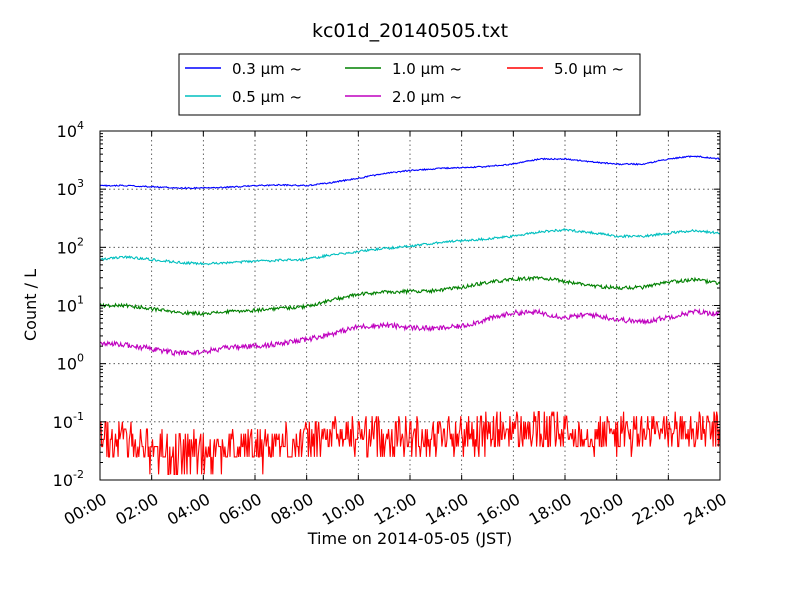 Image resolution: width=800 pixels, height=600 pixels. I want to click on x-axis-label: Time on 2014-05-05 (JST), so click(409, 538).